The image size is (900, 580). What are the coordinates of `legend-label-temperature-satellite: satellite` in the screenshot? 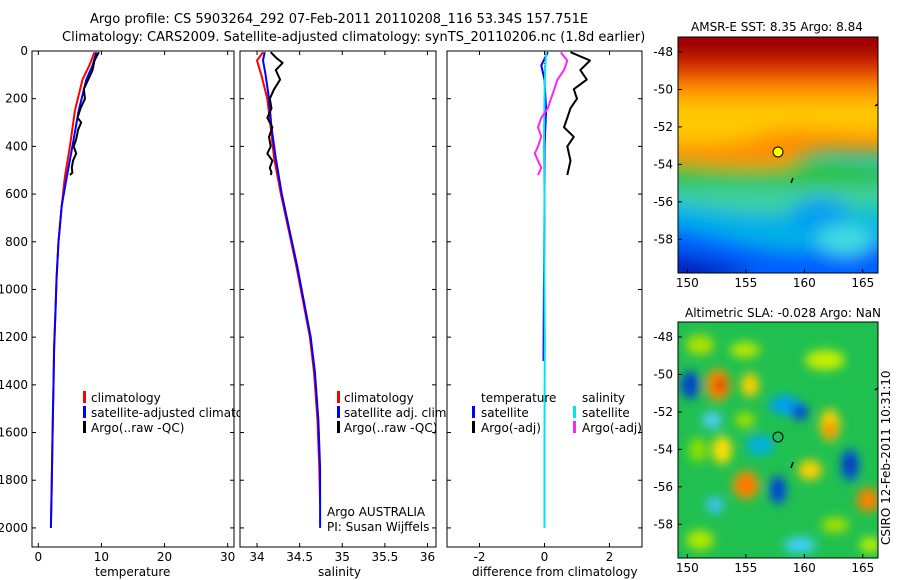 It's located at (505, 413).